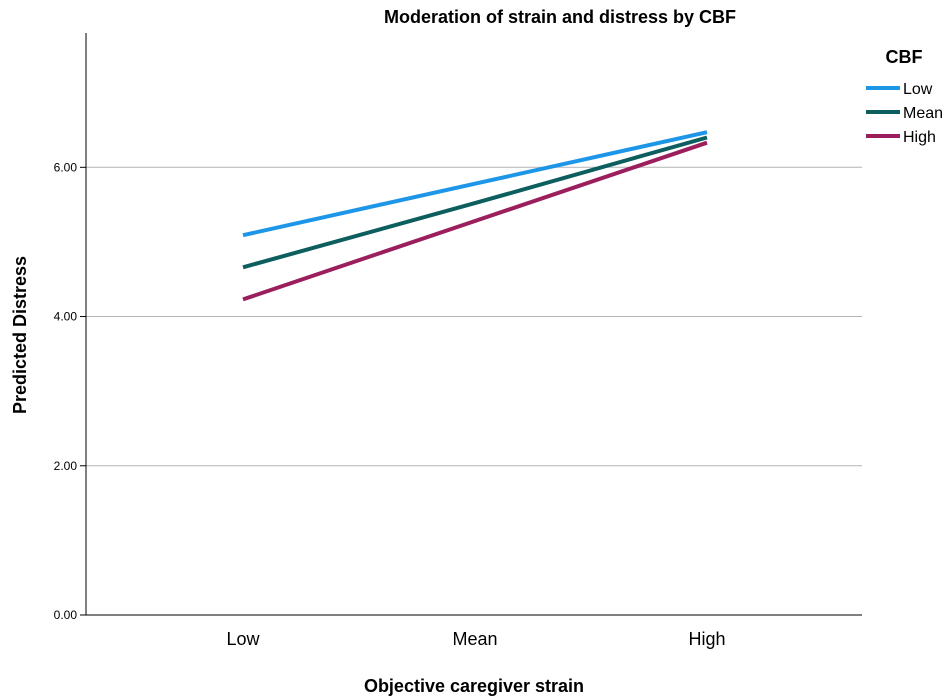  I want to click on y-tick-label: 2.00, so click(66, 466).